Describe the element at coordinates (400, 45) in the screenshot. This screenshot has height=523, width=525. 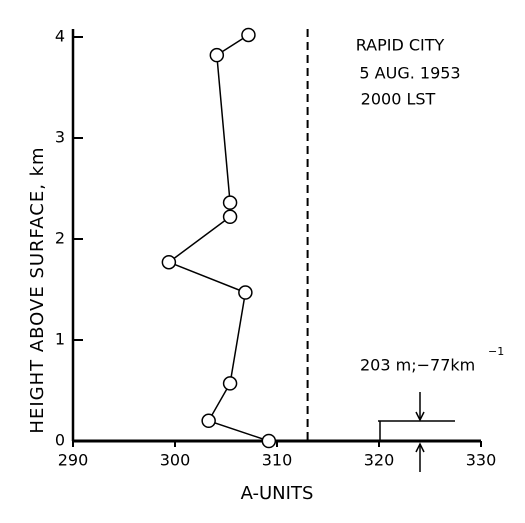
I see `annotation: RAPID CITY` at that location.